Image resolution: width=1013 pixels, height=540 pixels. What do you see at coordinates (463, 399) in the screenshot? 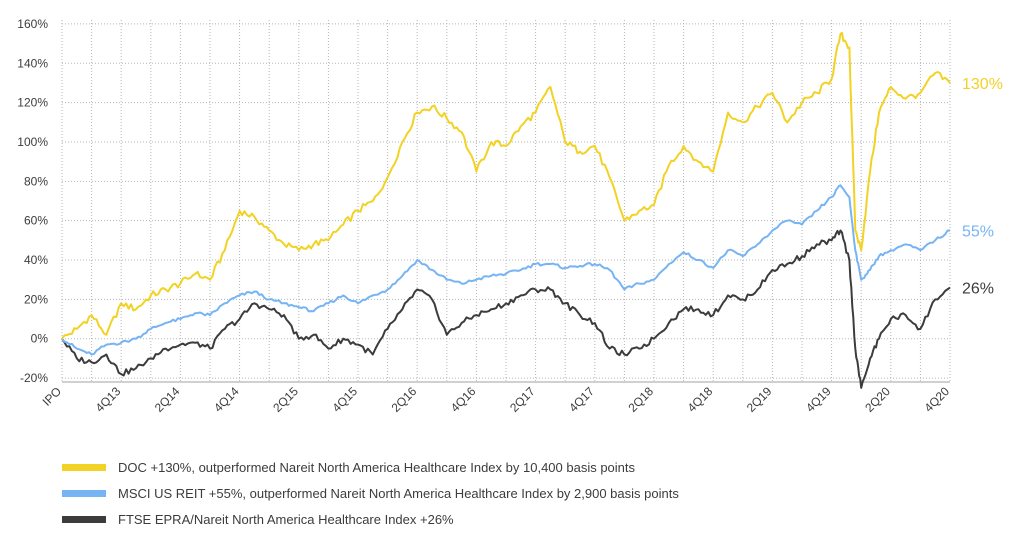
I see `x-tick-label: 4Q16` at bounding box center [463, 399].